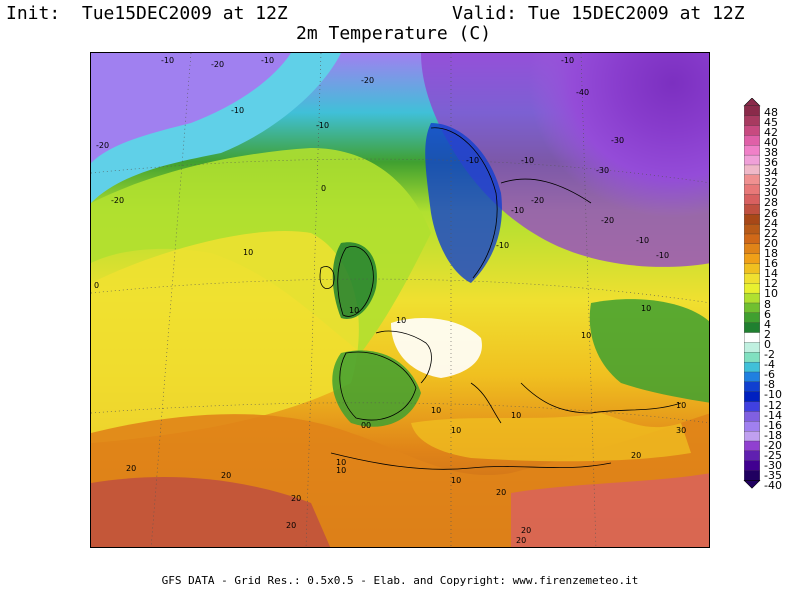 Image resolution: width=800 pixels, height=600 pixels. Describe the element at coordinates (767, 324) in the screenshot. I see `colorbar-tick-label: 4` at that location.